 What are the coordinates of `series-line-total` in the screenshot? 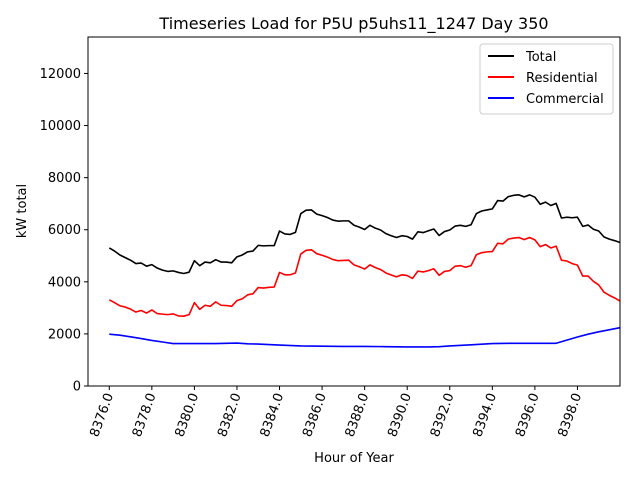 It's located at (364, 234).